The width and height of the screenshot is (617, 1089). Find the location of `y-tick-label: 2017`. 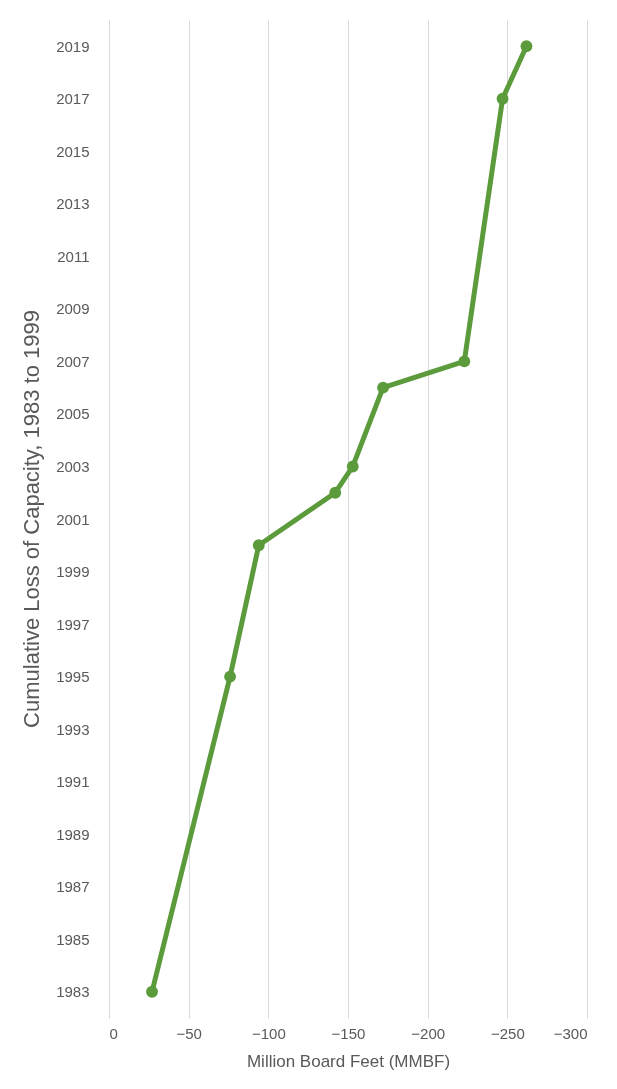

y-tick-label: 2017 is located at coordinates (73, 99).